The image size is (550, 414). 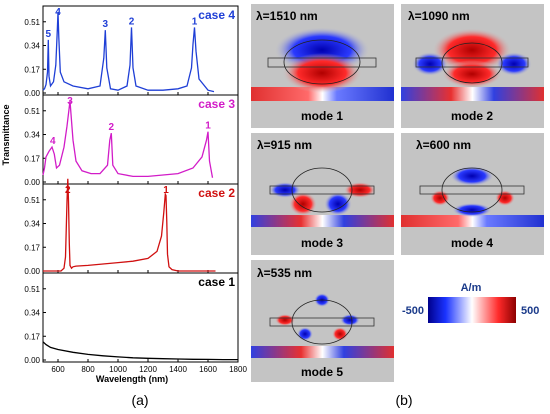 What do you see at coordinates (472, 94) in the screenshot?
I see `mode-2-bus-waveguide` at bounding box center [472, 94].